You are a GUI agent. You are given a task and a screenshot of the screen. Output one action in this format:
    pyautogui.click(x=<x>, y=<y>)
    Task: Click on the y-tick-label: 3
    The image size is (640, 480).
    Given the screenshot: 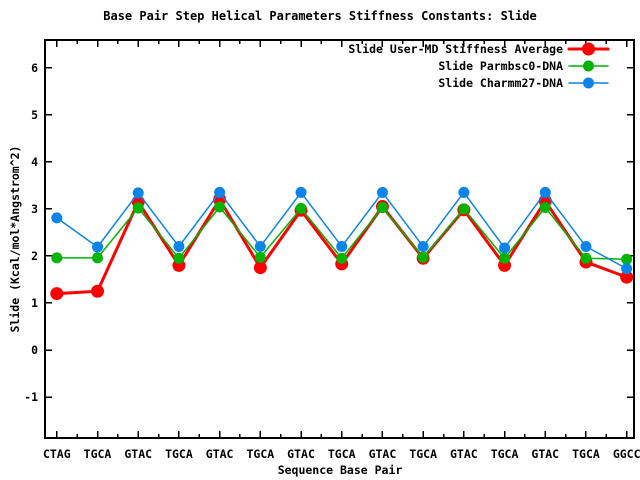 What is the action you would take?
    pyautogui.click(x=34, y=209)
    